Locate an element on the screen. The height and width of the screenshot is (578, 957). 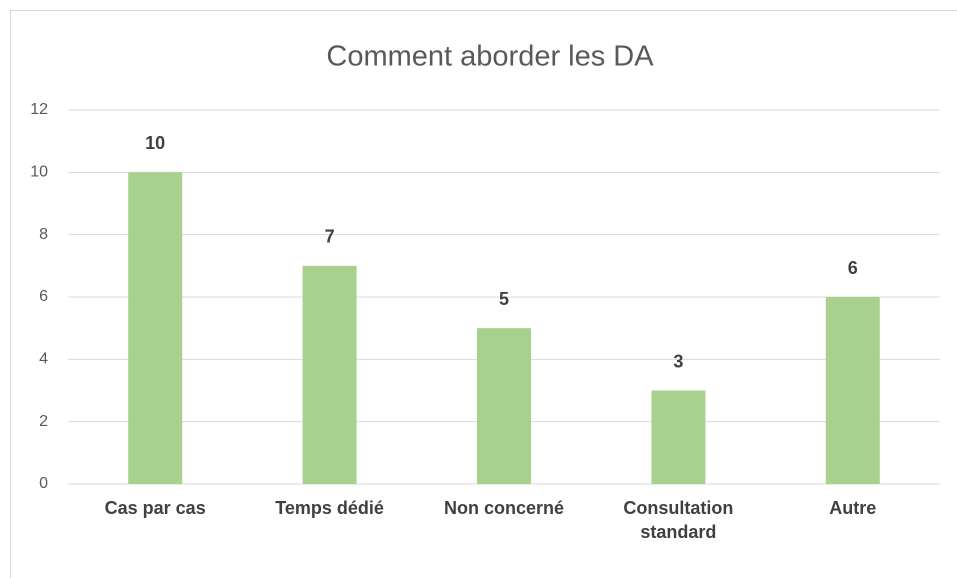
y-tick-label: 0 is located at coordinates (43, 483).